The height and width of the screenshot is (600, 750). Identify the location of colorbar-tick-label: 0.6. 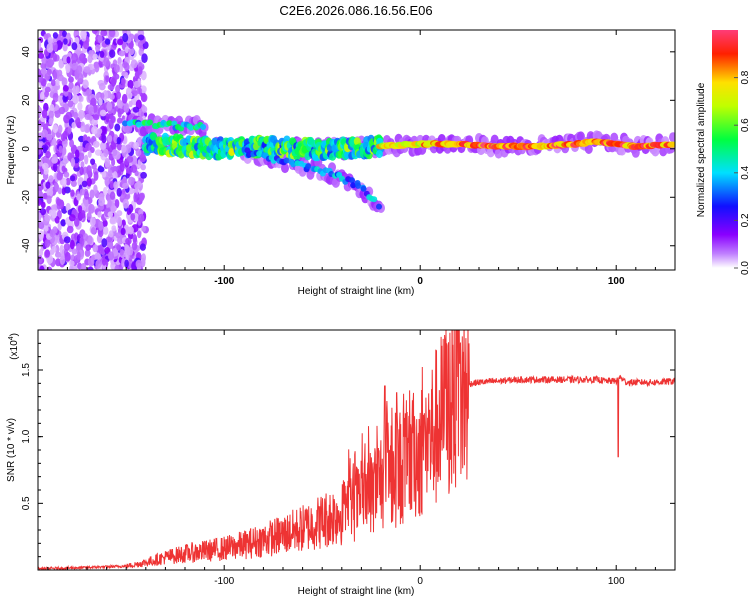
(745, 125).